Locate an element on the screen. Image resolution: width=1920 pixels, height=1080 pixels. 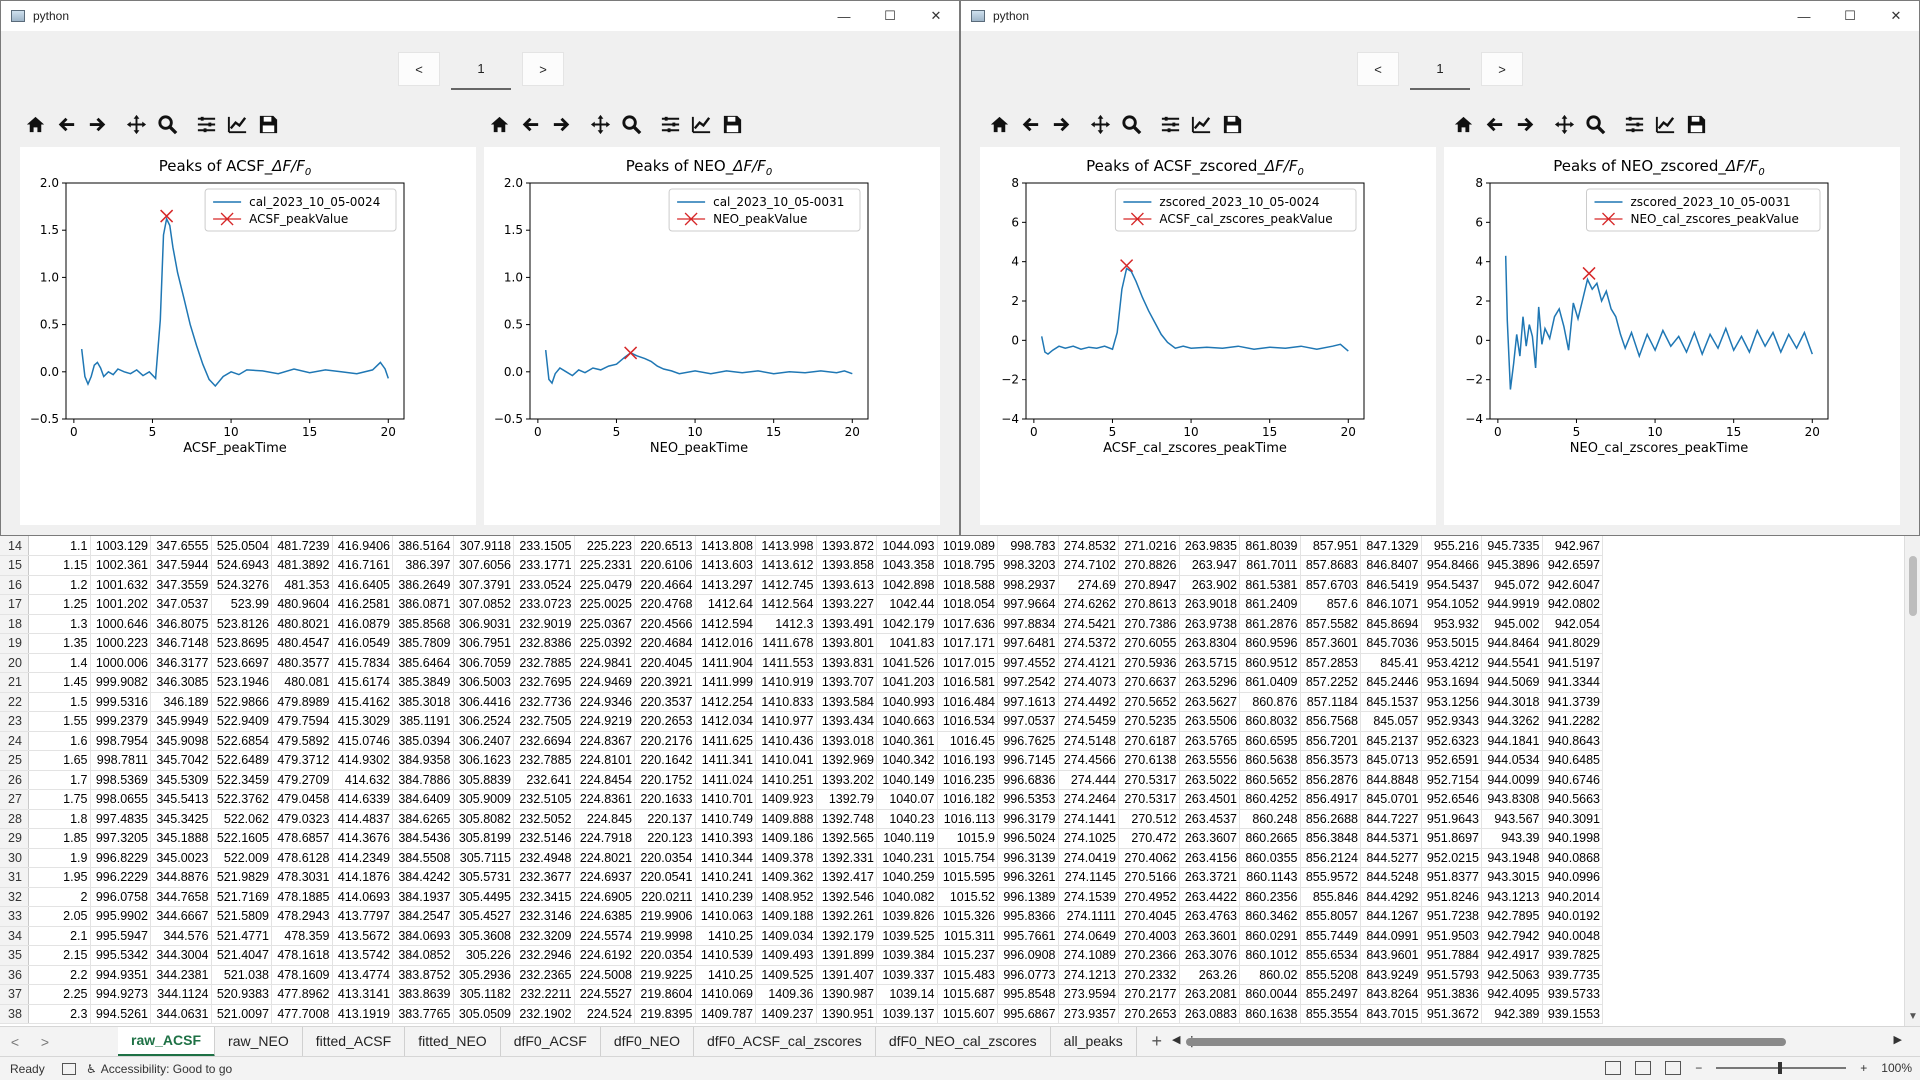
table-cell: 385.6464 is located at coordinates (423, 663).